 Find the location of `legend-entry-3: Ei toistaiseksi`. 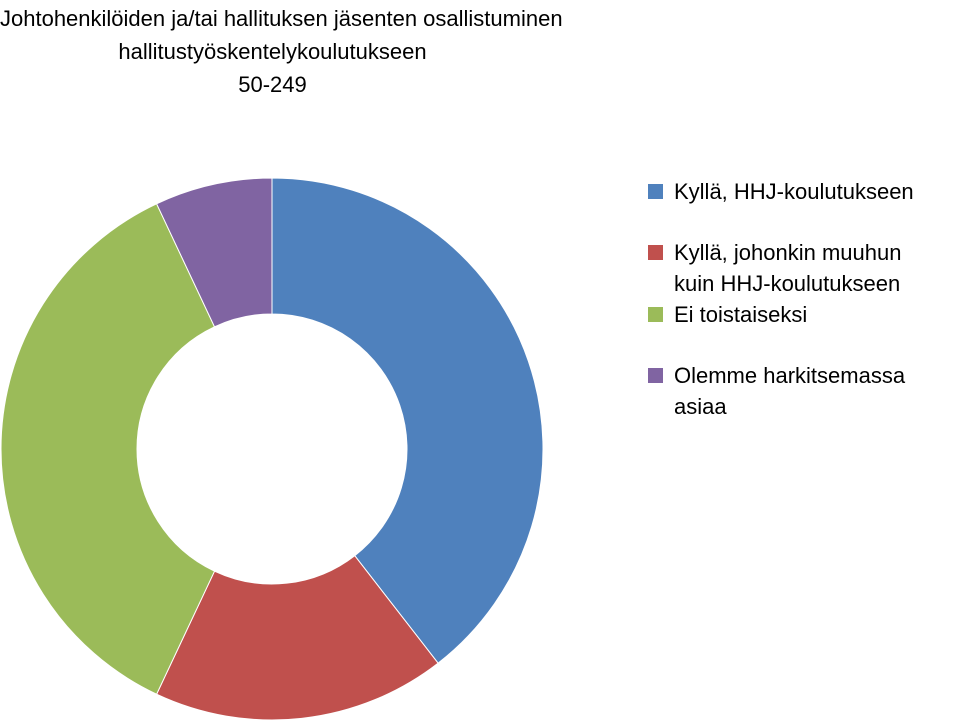

legend-entry-3: Ei toistaiseksi is located at coordinates (803, 314).